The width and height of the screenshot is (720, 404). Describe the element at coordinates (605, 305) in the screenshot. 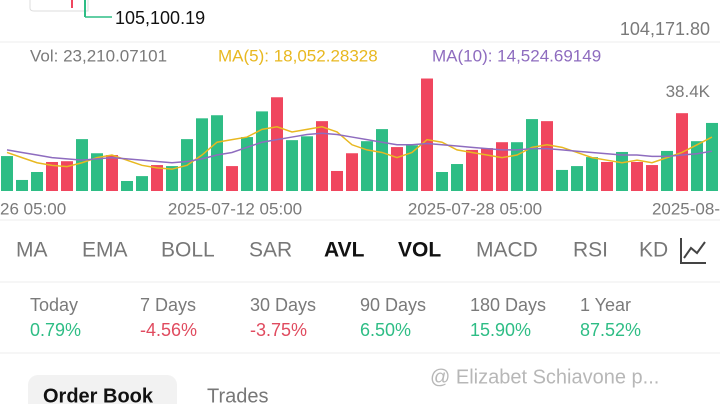

I see `period-label: 1 Year` at that location.